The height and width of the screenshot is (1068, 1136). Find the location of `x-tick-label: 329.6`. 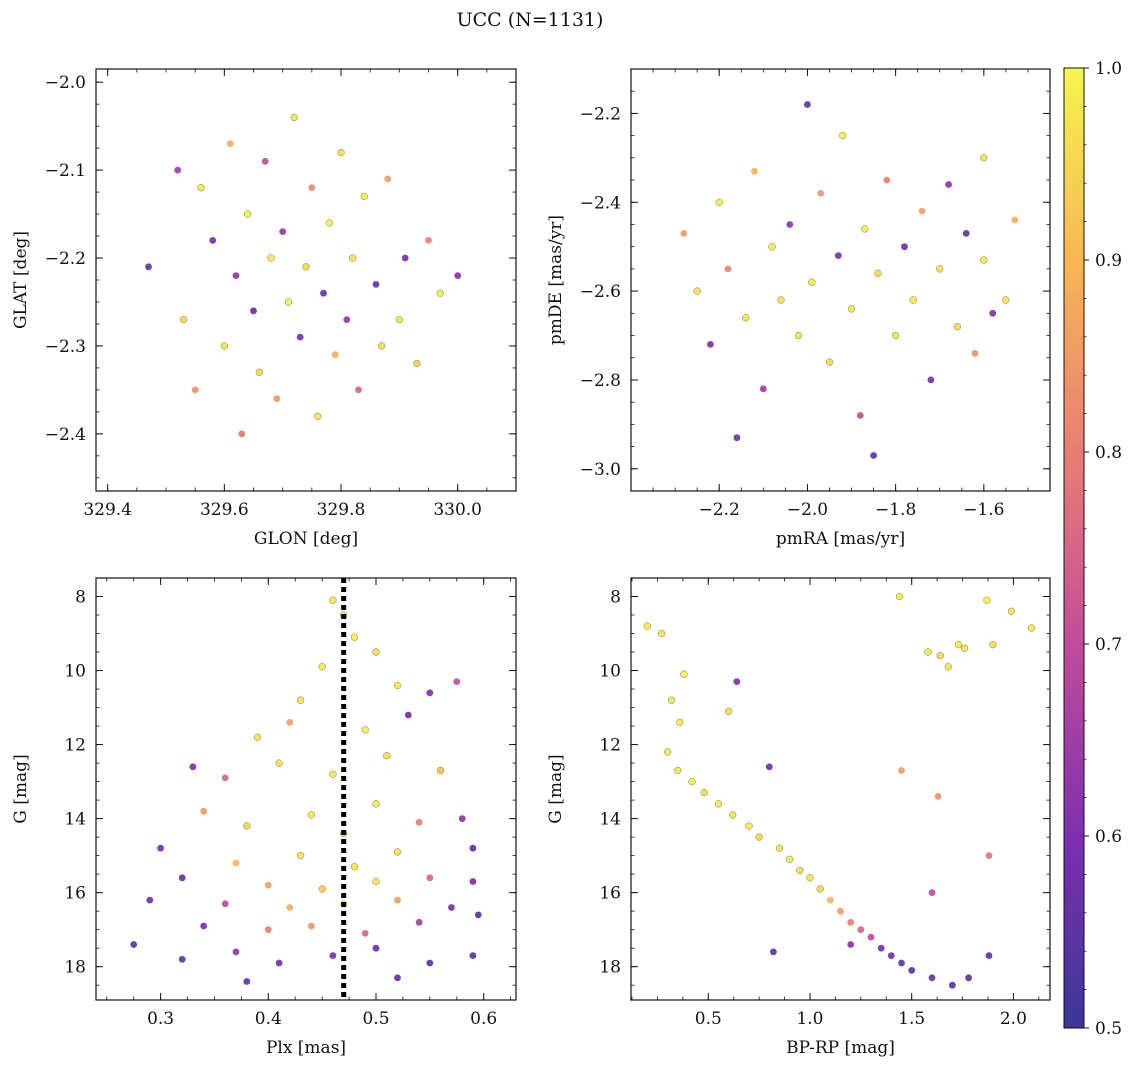

x-tick-label: 329.6 is located at coordinates (224, 510).